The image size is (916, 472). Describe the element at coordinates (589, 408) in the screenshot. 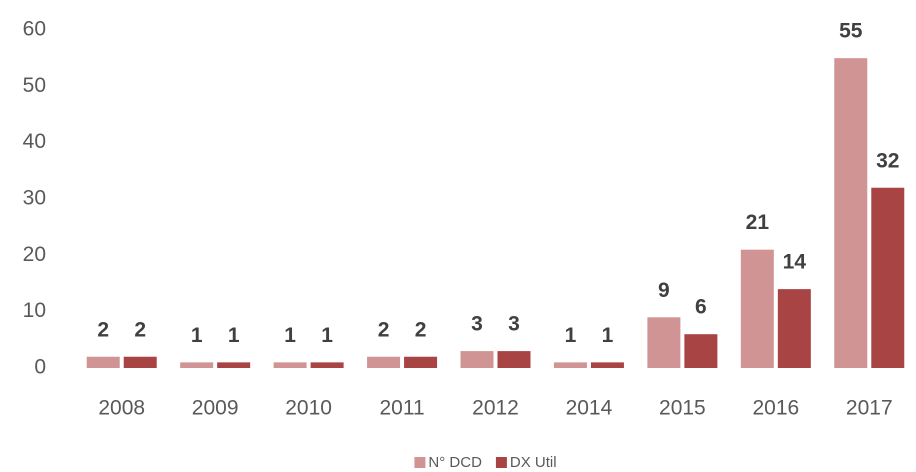

I see `x-tick-label: 2014` at that location.